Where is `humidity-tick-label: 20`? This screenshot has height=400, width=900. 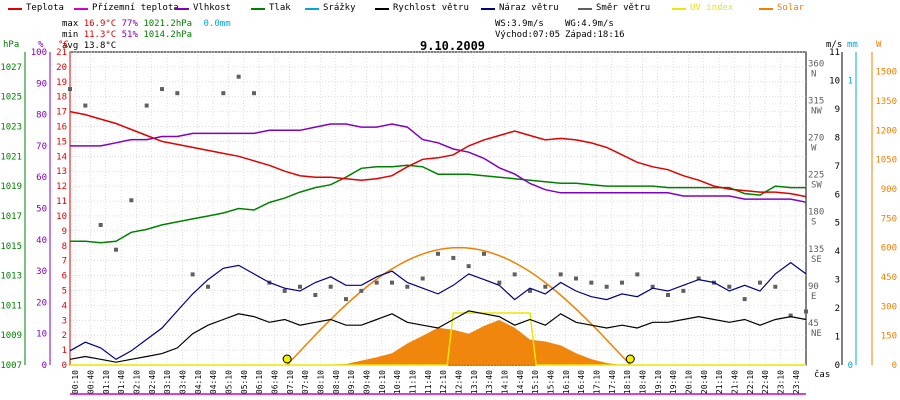
humidity-tick-label: 20 is located at coordinates (41, 303).